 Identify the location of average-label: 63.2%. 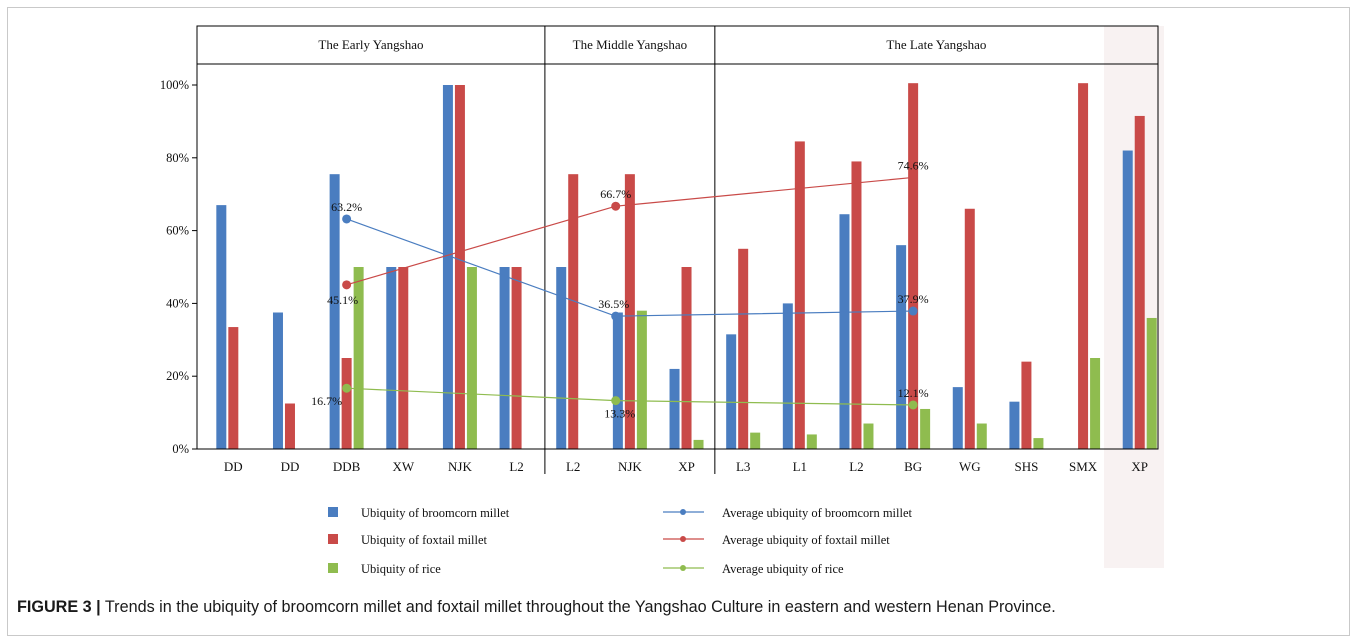
(346, 207).